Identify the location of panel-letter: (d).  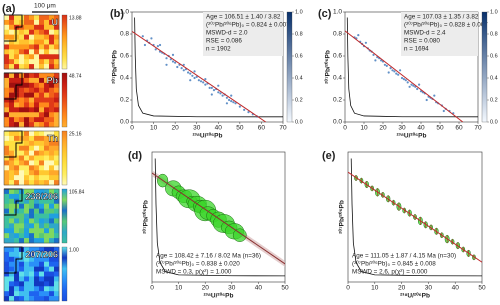
(135, 156).